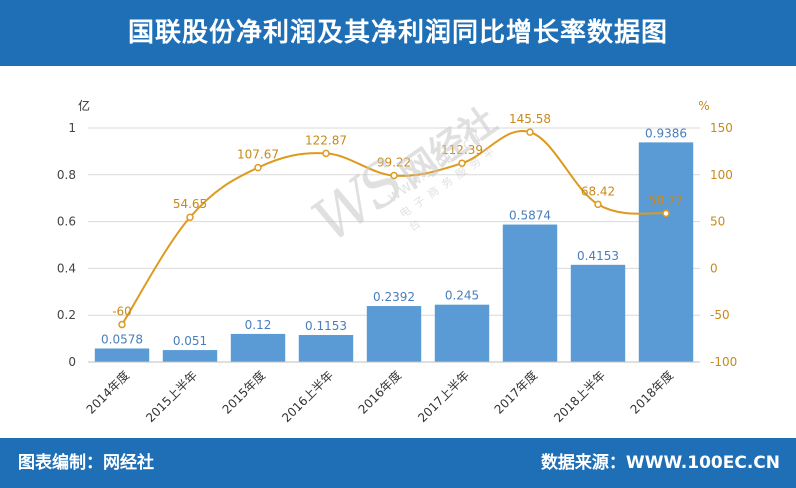 This screenshot has height=488, width=796. I want to click on y-left-tick-label: 0.2, so click(66, 315).